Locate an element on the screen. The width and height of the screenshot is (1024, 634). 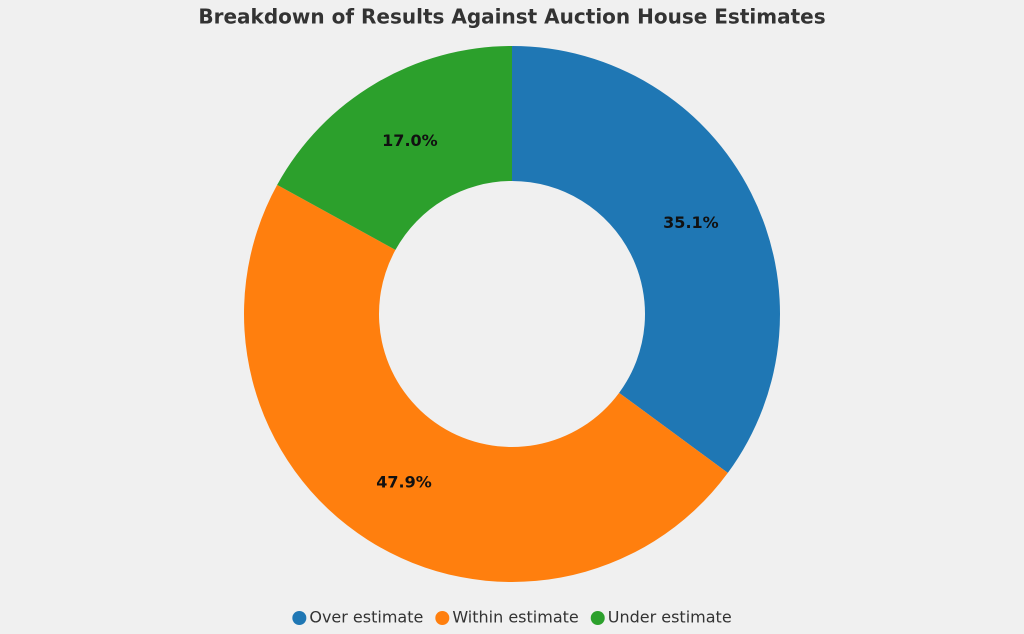
legend-label: Under estimate is located at coordinates (670, 617).